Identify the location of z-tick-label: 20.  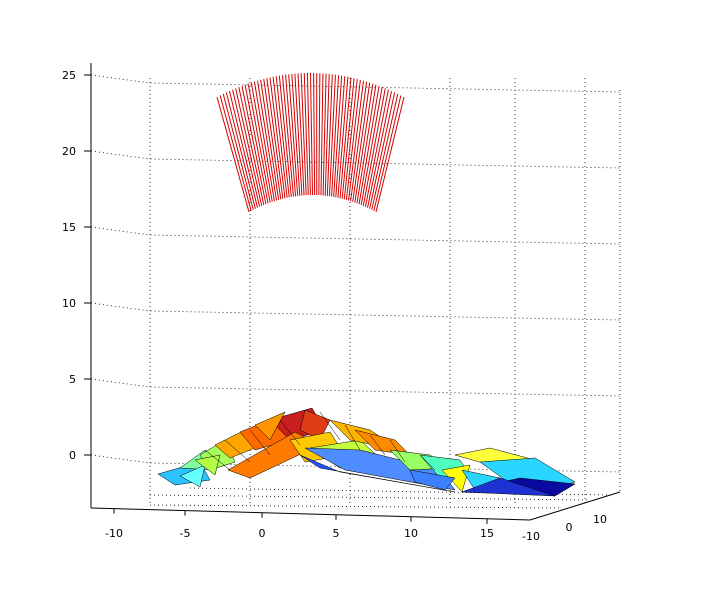
(69, 151).